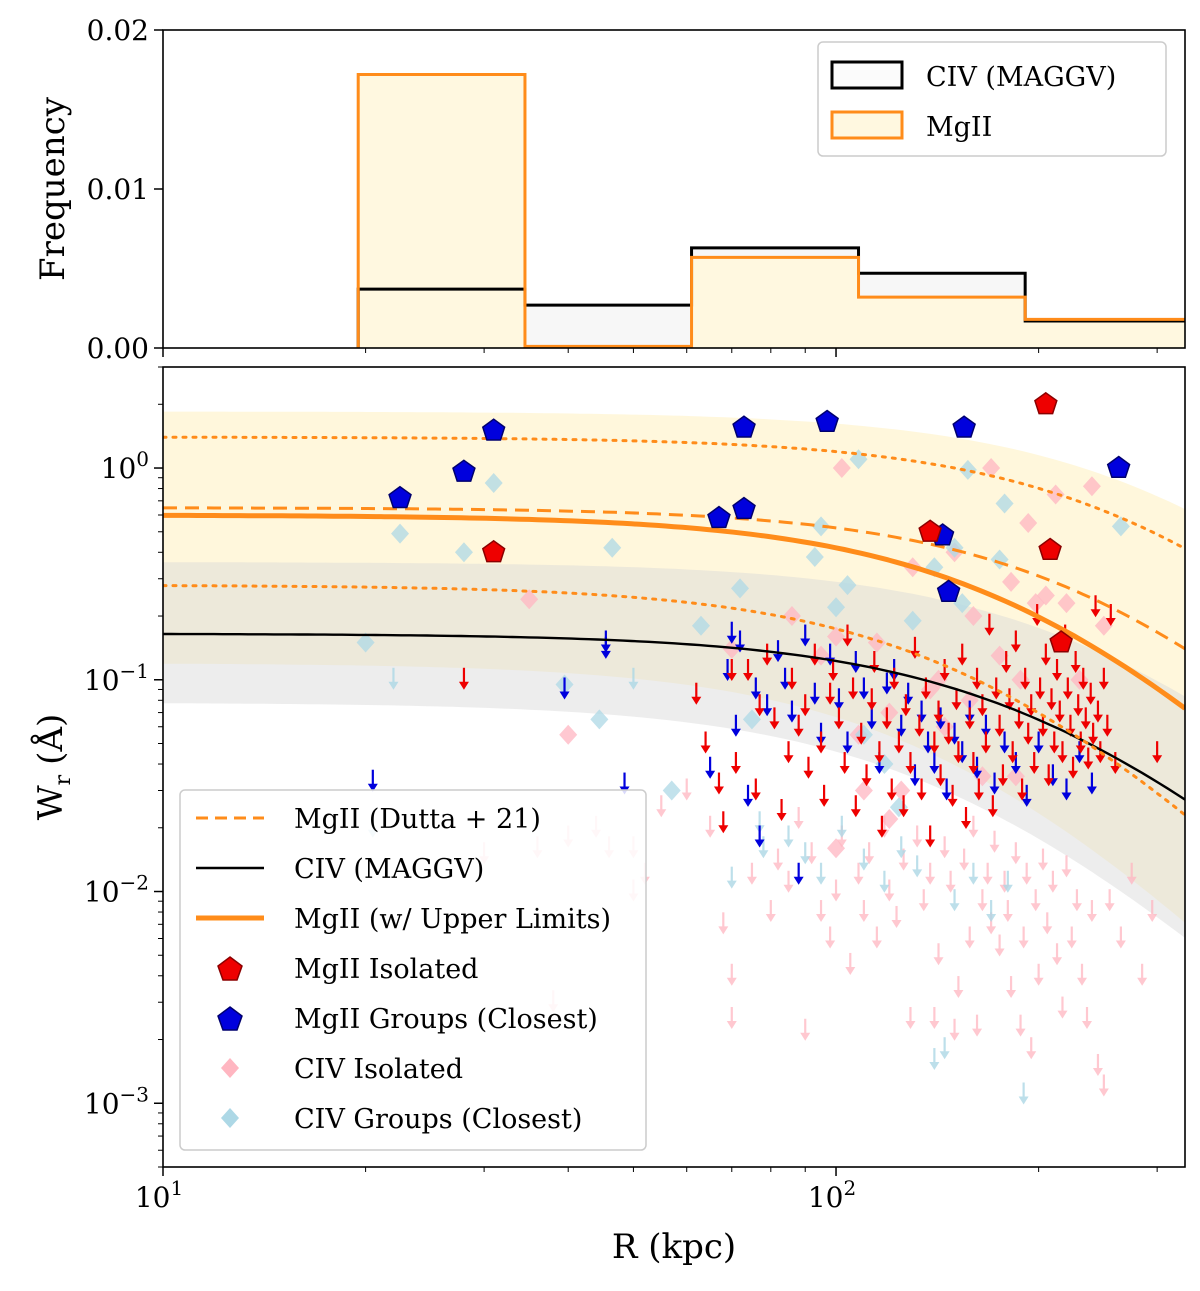  I want to click on scatter-xtick-label: 101, so click(159, 1195).